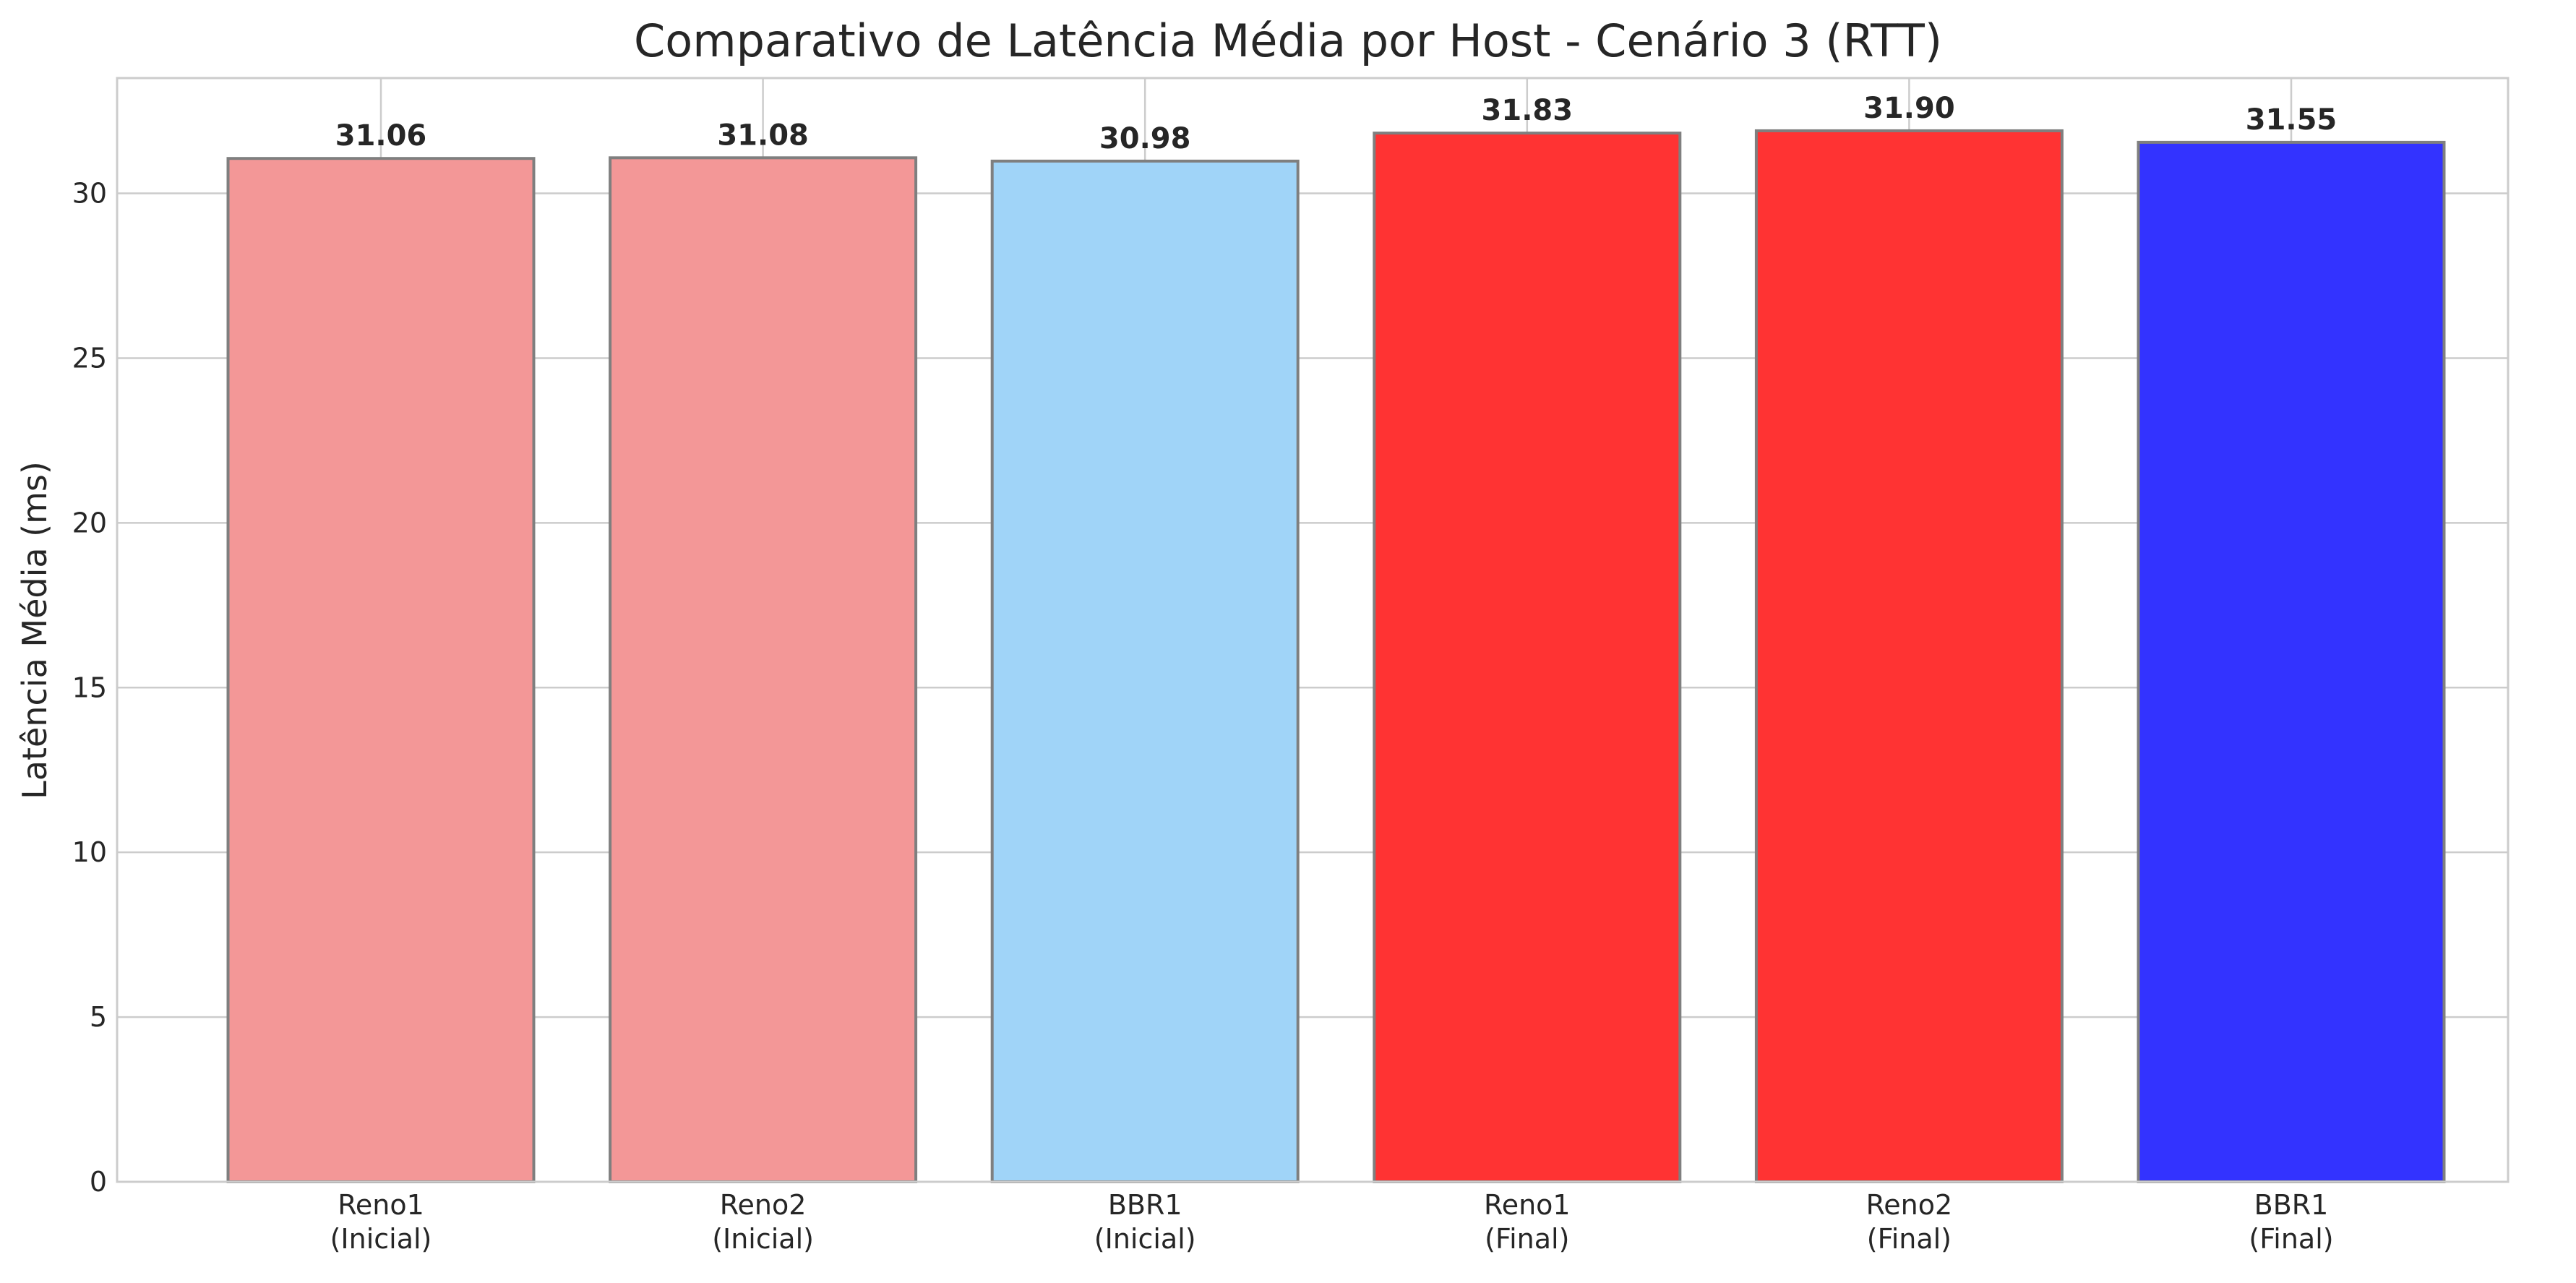 Image resolution: width=2576 pixels, height=1283 pixels. I want to click on bar-value-label: 31.06, so click(381, 136).